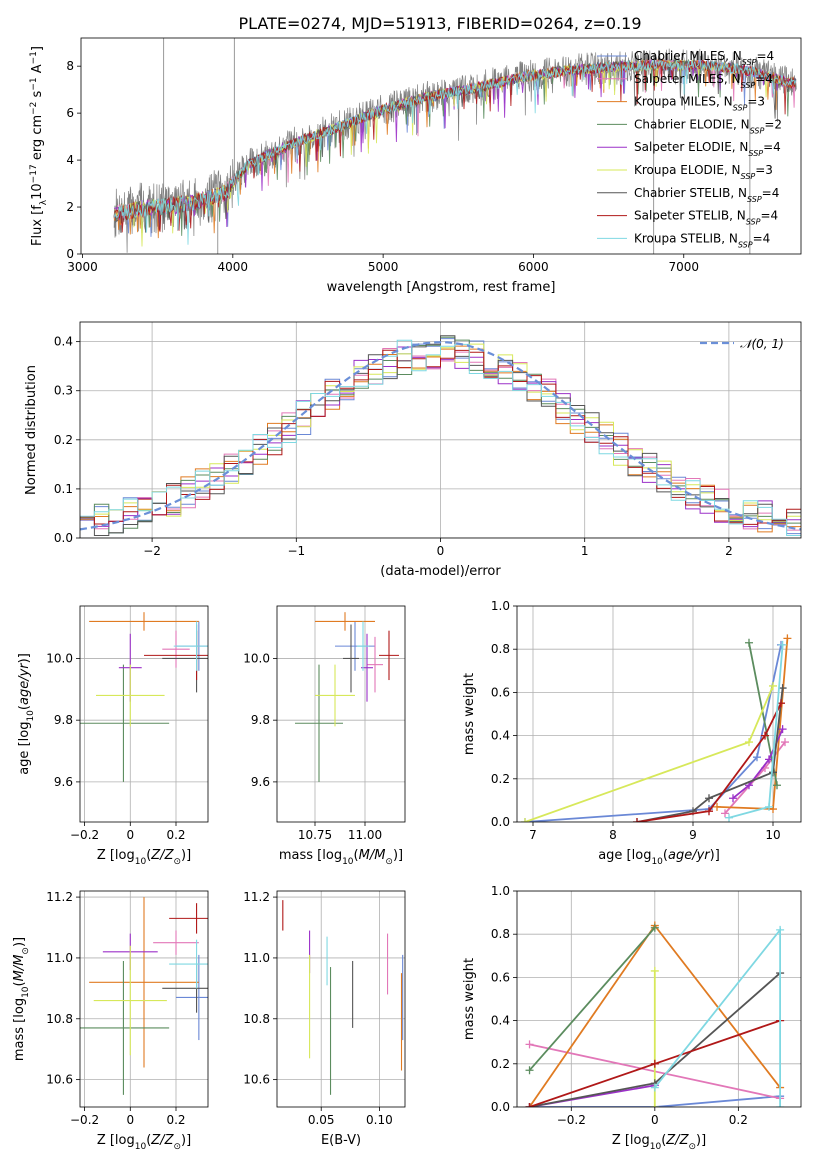 The image size is (819, 1170). Describe the element at coordinates (529, 1044) in the screenshot. I see `point-salpeter_miles` at that location.